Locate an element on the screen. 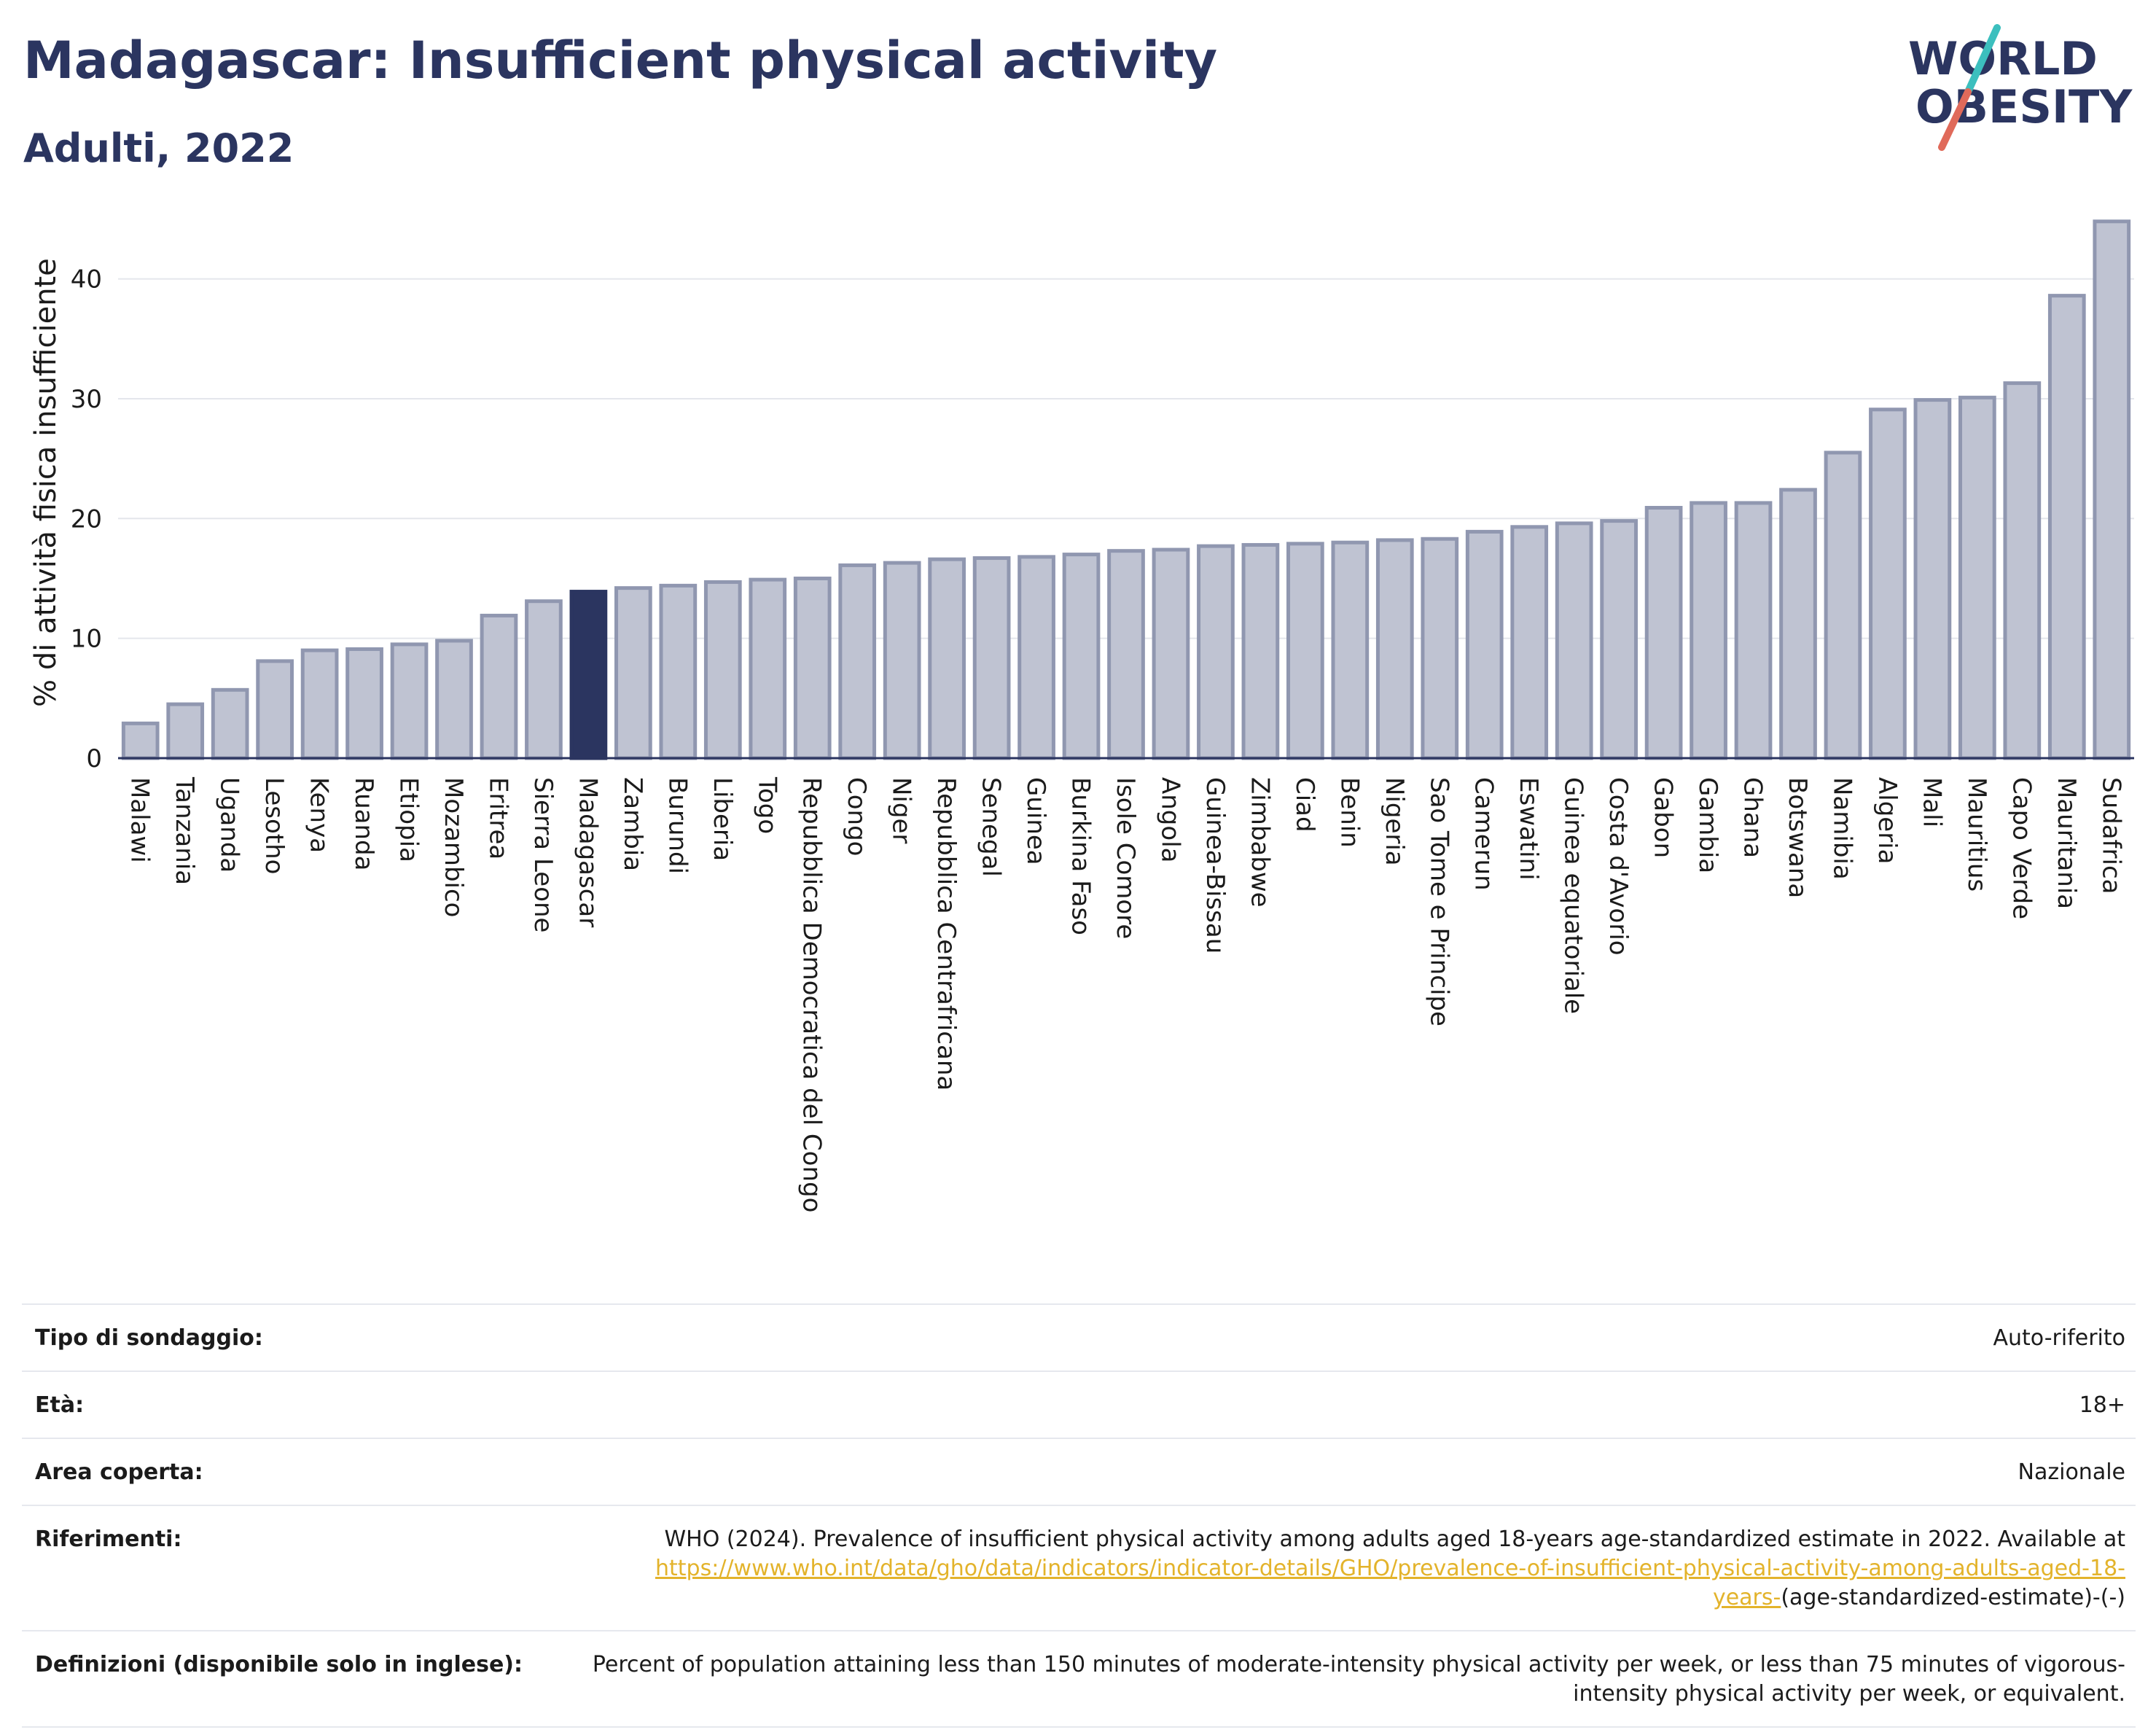 Image resolution: width=2156 pixels, height=1735 pixels. x-tick-label: Malawi is located at coordinates (140, 820).